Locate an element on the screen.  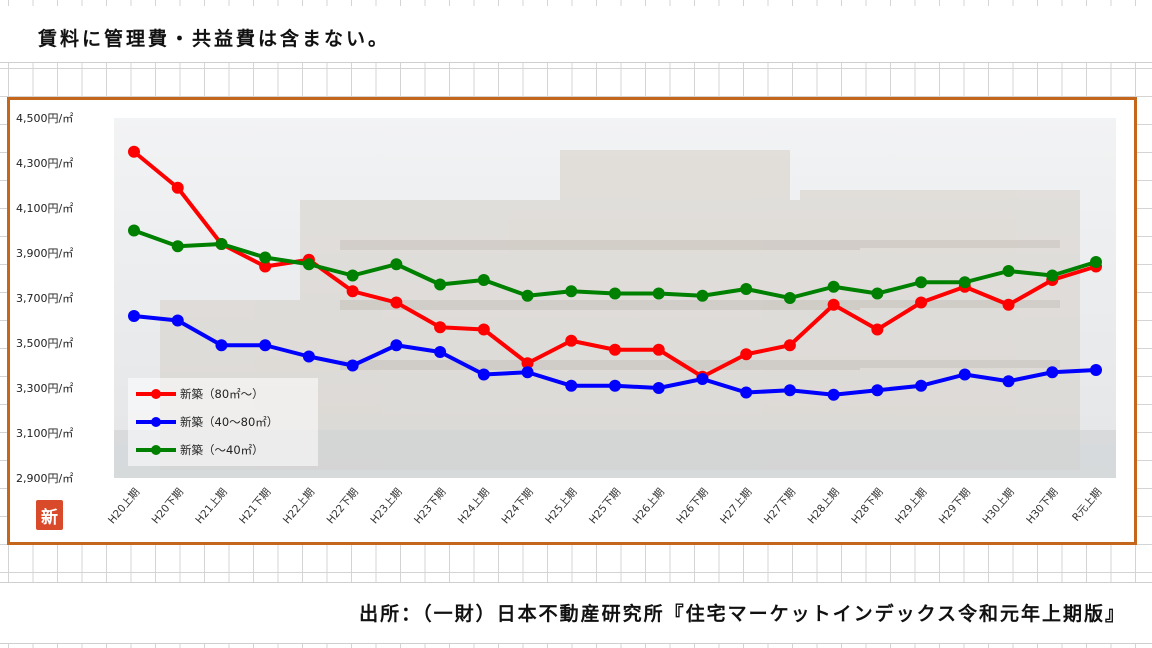
x-tick-label: H22下期 is located at coordinates (343, 506).